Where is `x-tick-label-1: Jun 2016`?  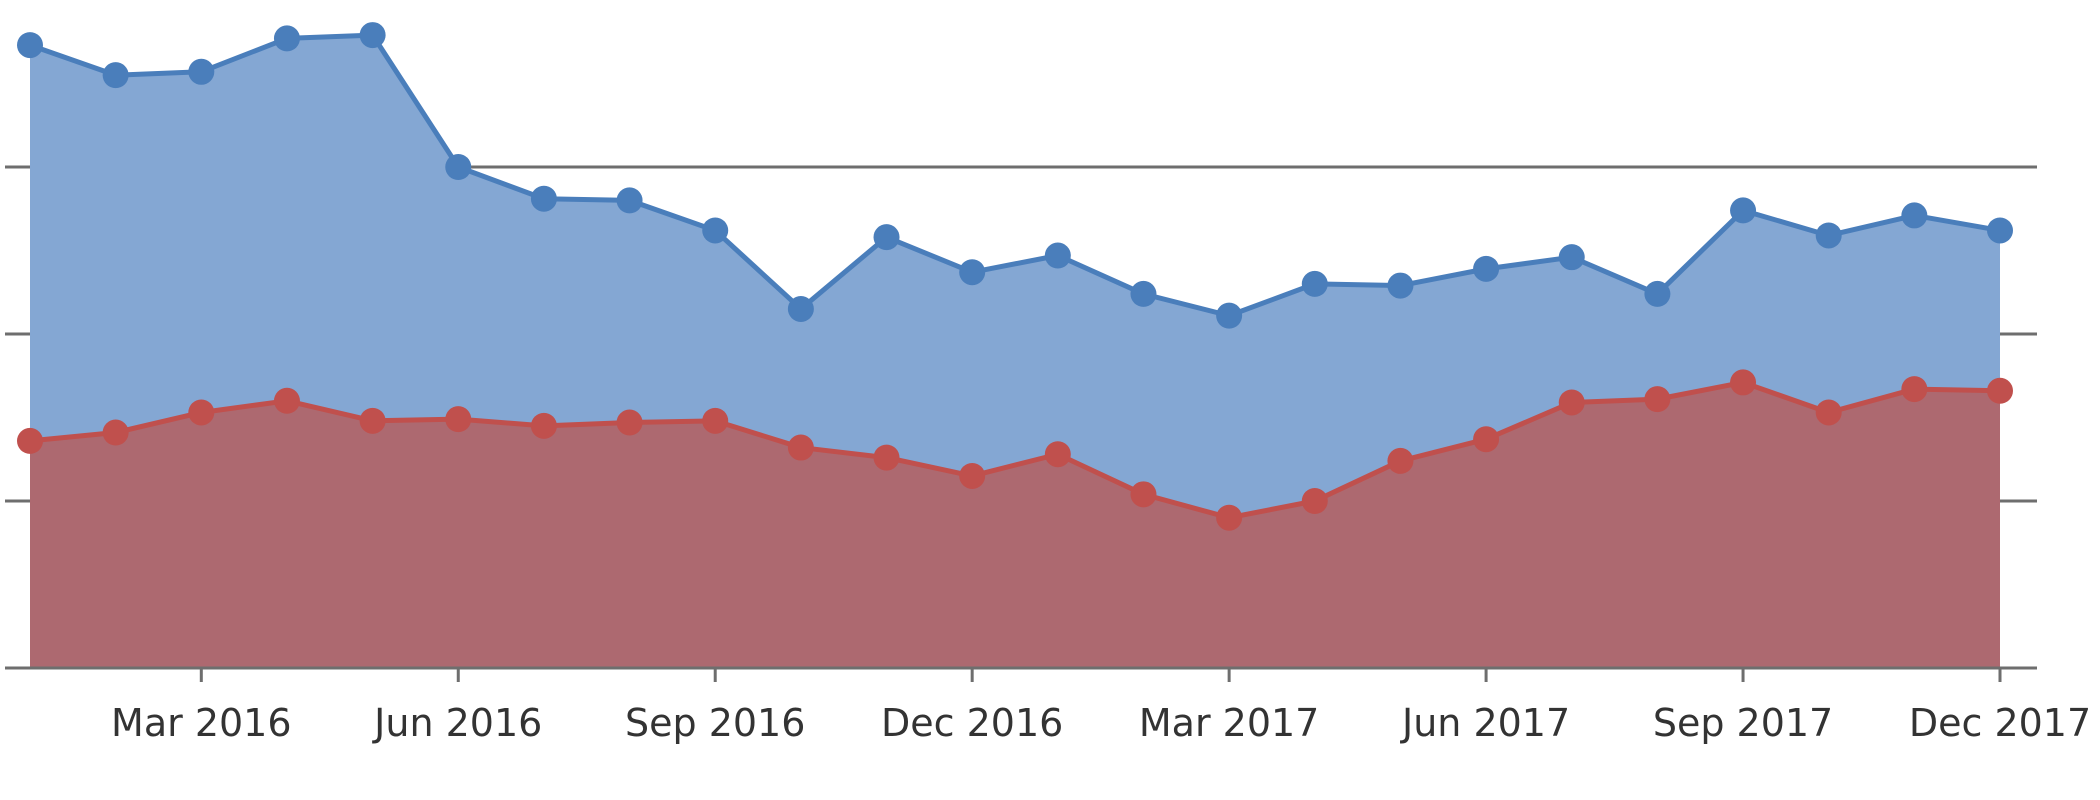 x-tick-label-1: Jun 2016 is located at coordinates (457, 723).